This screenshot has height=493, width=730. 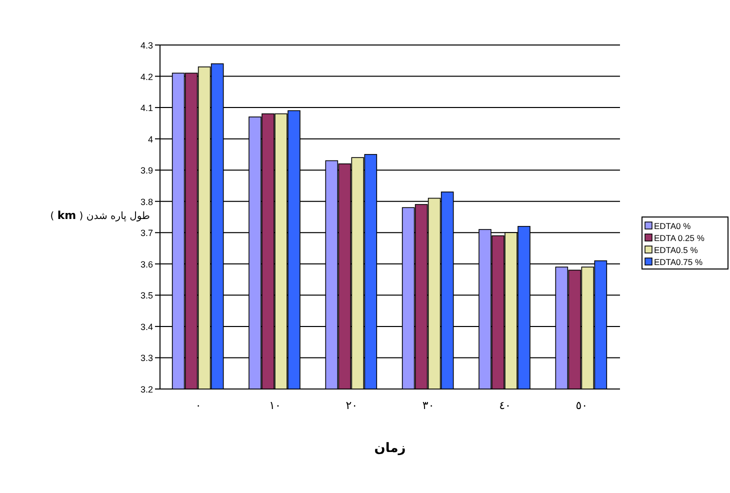 I want to click on y-tick-label: 3.2, so click(x=146, y=389).